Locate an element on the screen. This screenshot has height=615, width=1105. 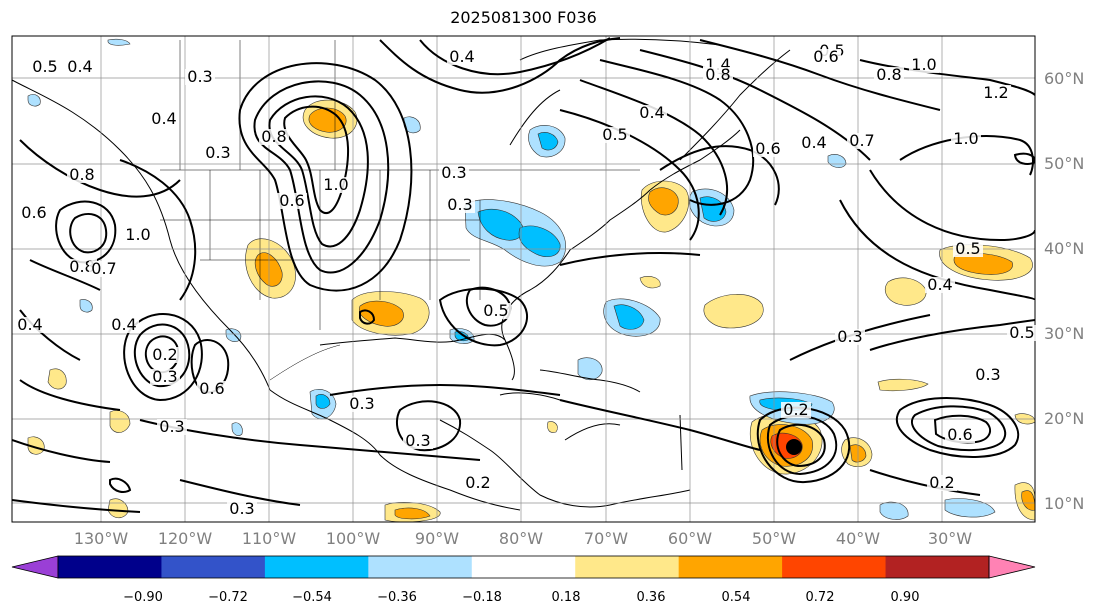
colorbar-tick-label: −0.72 is located at coordinates (228, 597).